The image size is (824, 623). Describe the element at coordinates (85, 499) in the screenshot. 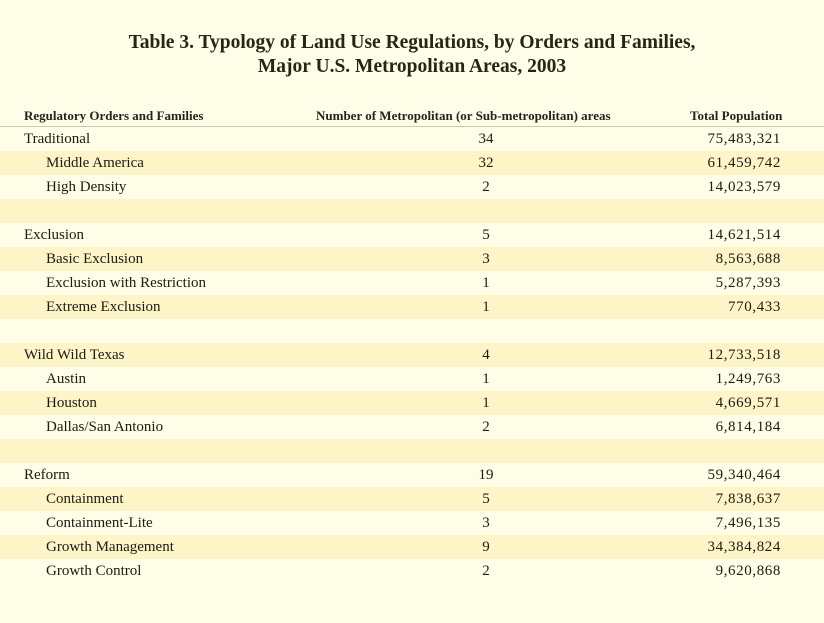

I see `row-label: Containment` at that location.